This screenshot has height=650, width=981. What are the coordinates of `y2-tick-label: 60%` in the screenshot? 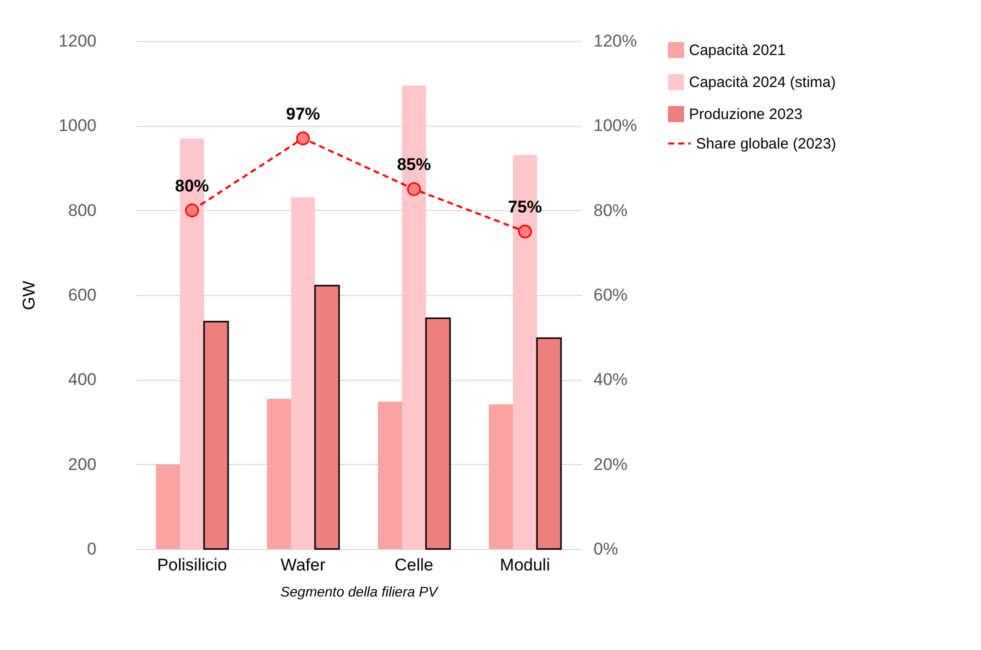 It's located at (611, 295).